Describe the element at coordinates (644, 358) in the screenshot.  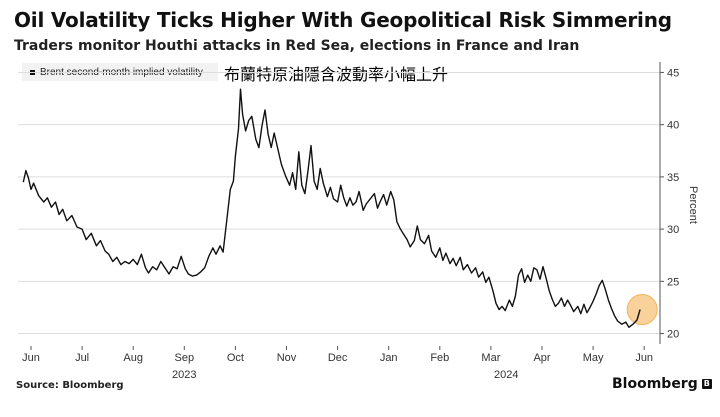
I see `x-tick-label-12: Jun` at that location.